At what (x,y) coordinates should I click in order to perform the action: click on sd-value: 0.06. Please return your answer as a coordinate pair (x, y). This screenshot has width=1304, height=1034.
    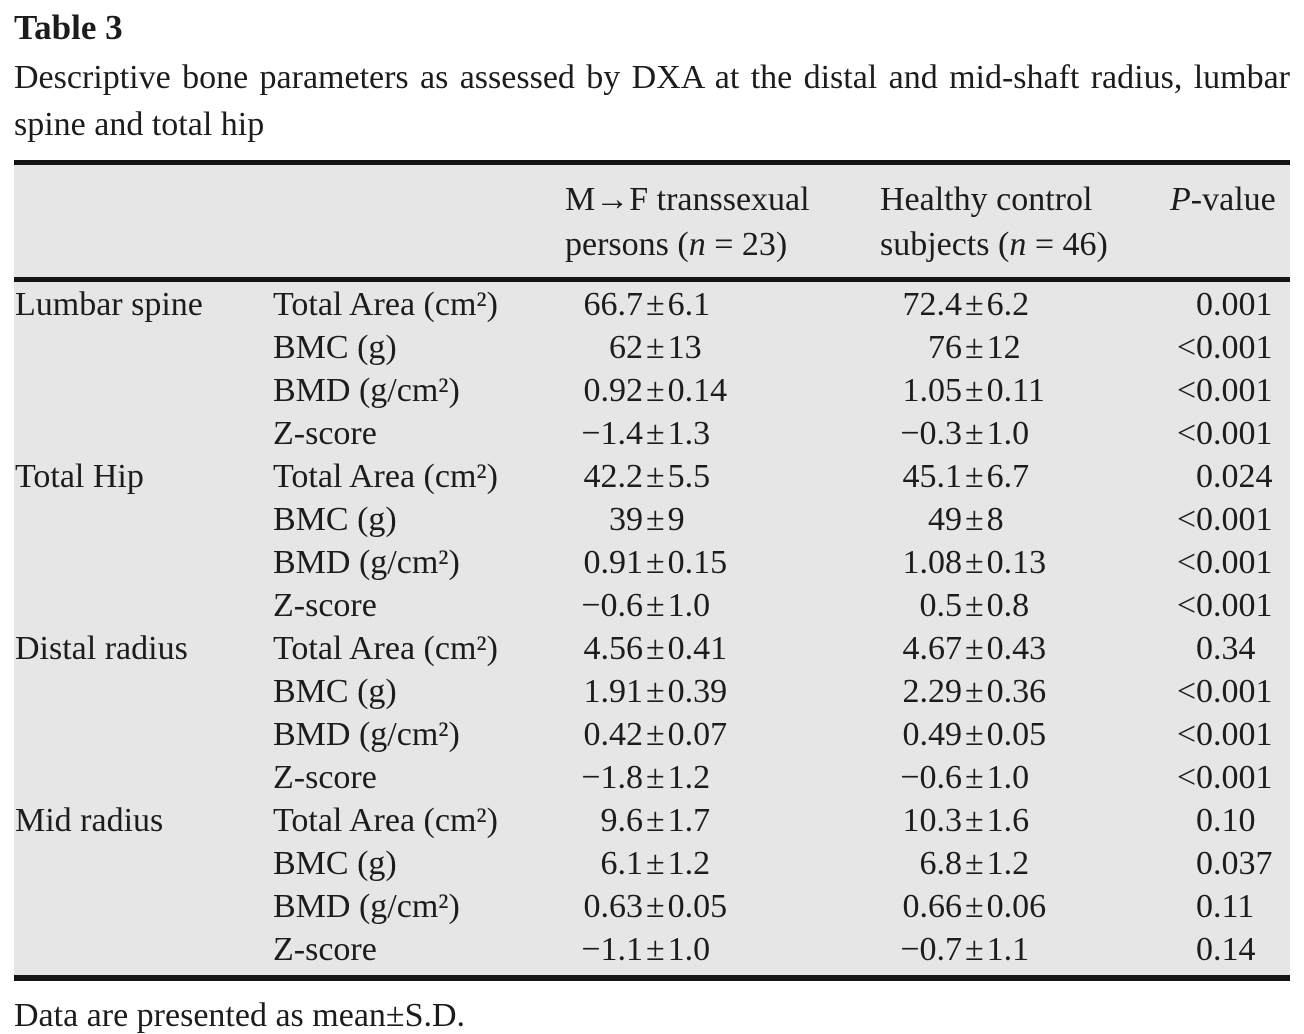
    Looking at the image, I should click on (1016, 906).